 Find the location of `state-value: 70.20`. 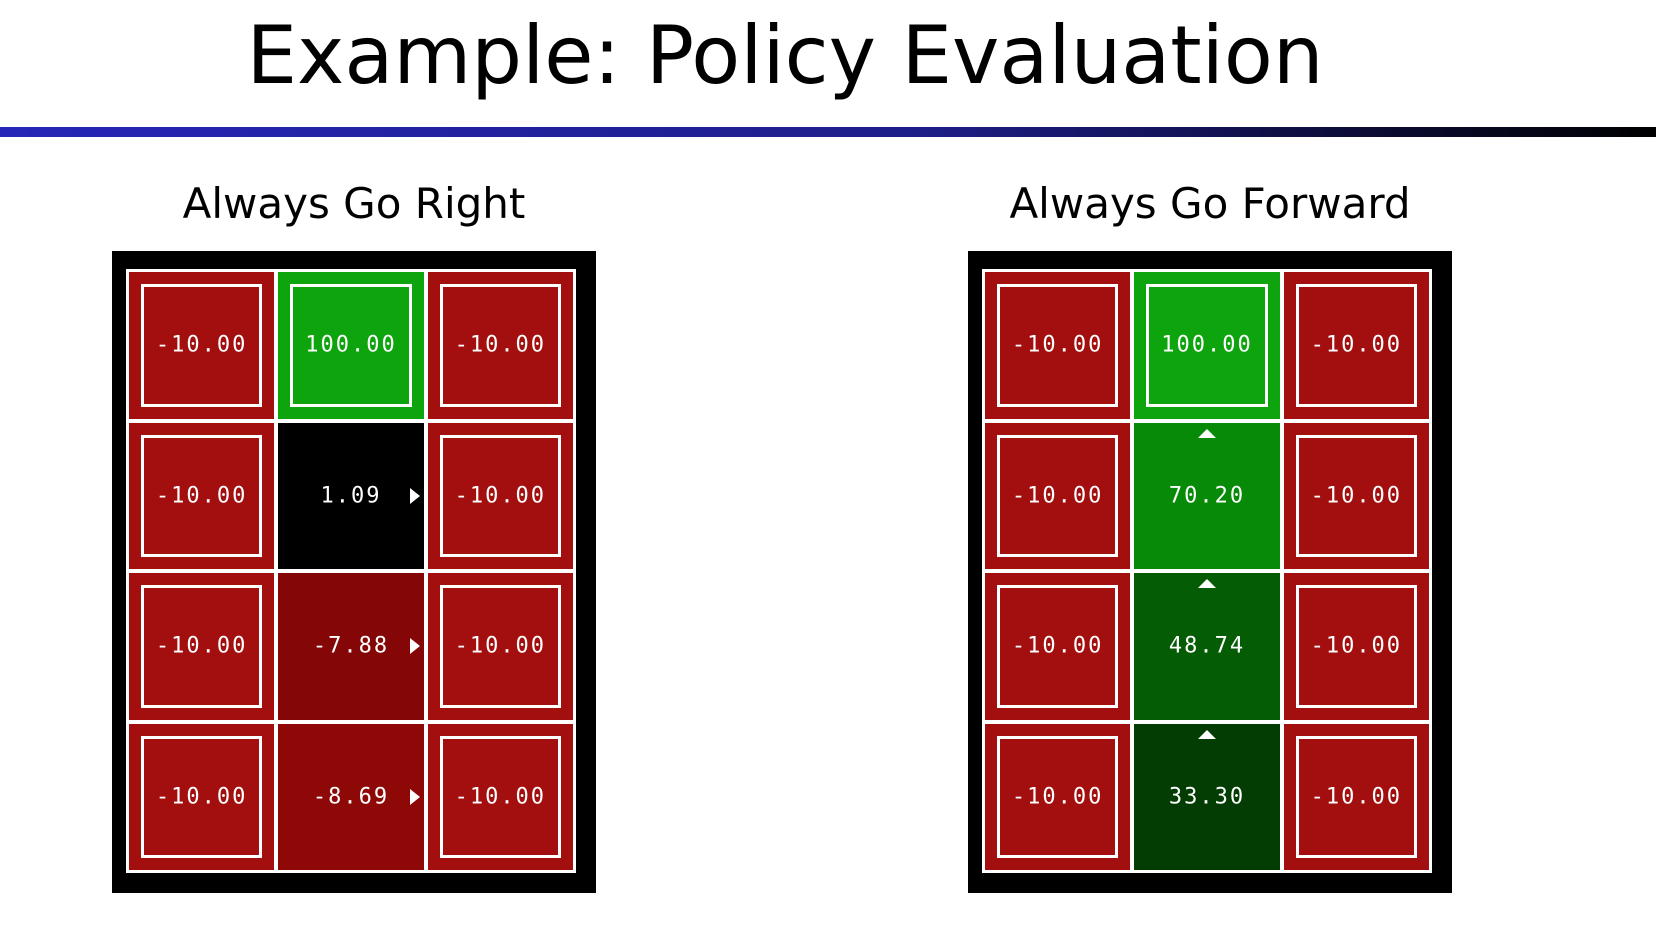

state-value: 70.20 is located at coordinates (1207, 496).